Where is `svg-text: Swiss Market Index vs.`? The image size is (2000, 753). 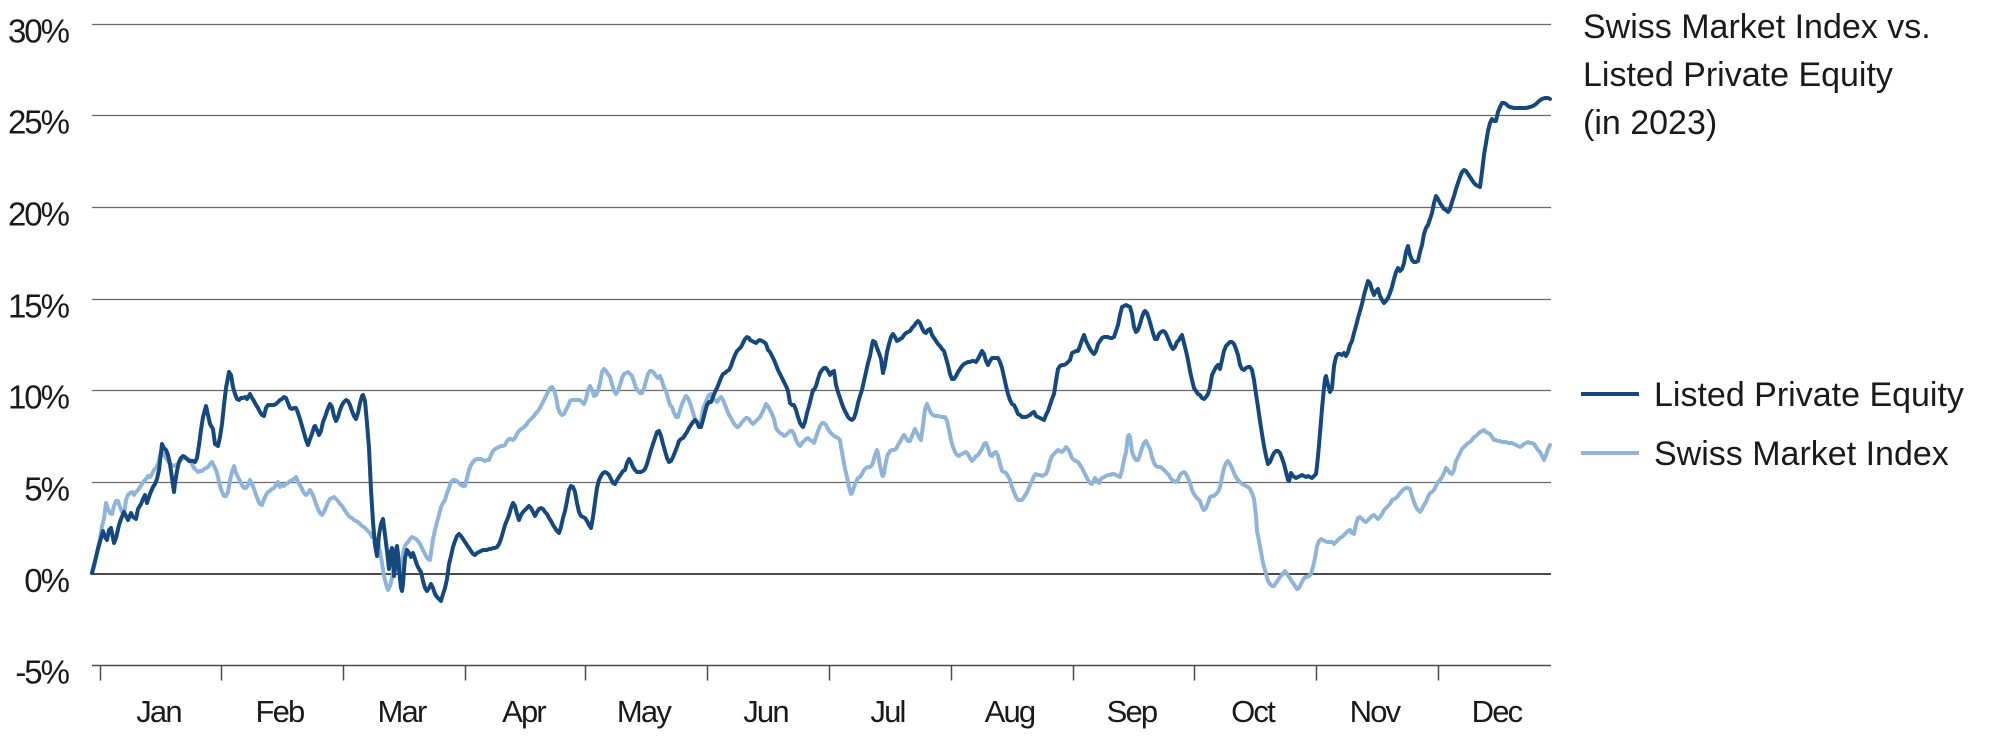 svg-text: Swiss Market Index vs. is located at coordinates (1757, 27).